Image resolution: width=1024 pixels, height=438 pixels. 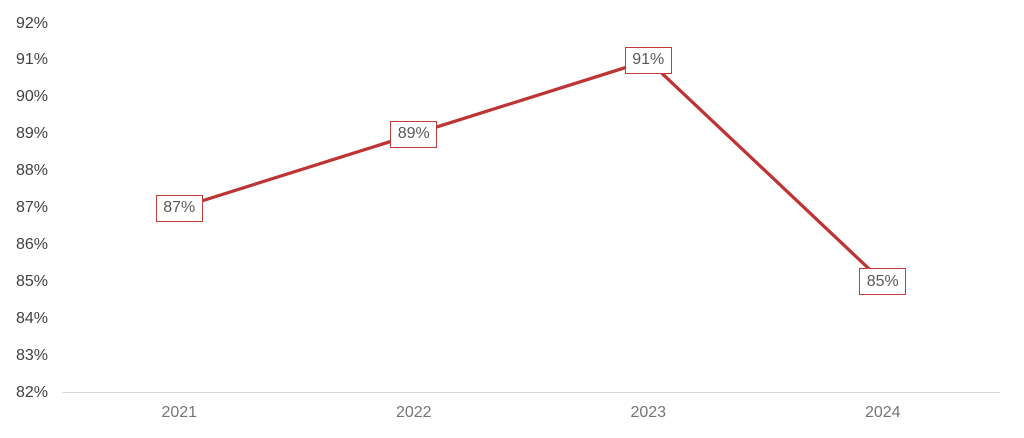 I want to click on y-axis-tick-label: 86%, so click(x=31, y=244).